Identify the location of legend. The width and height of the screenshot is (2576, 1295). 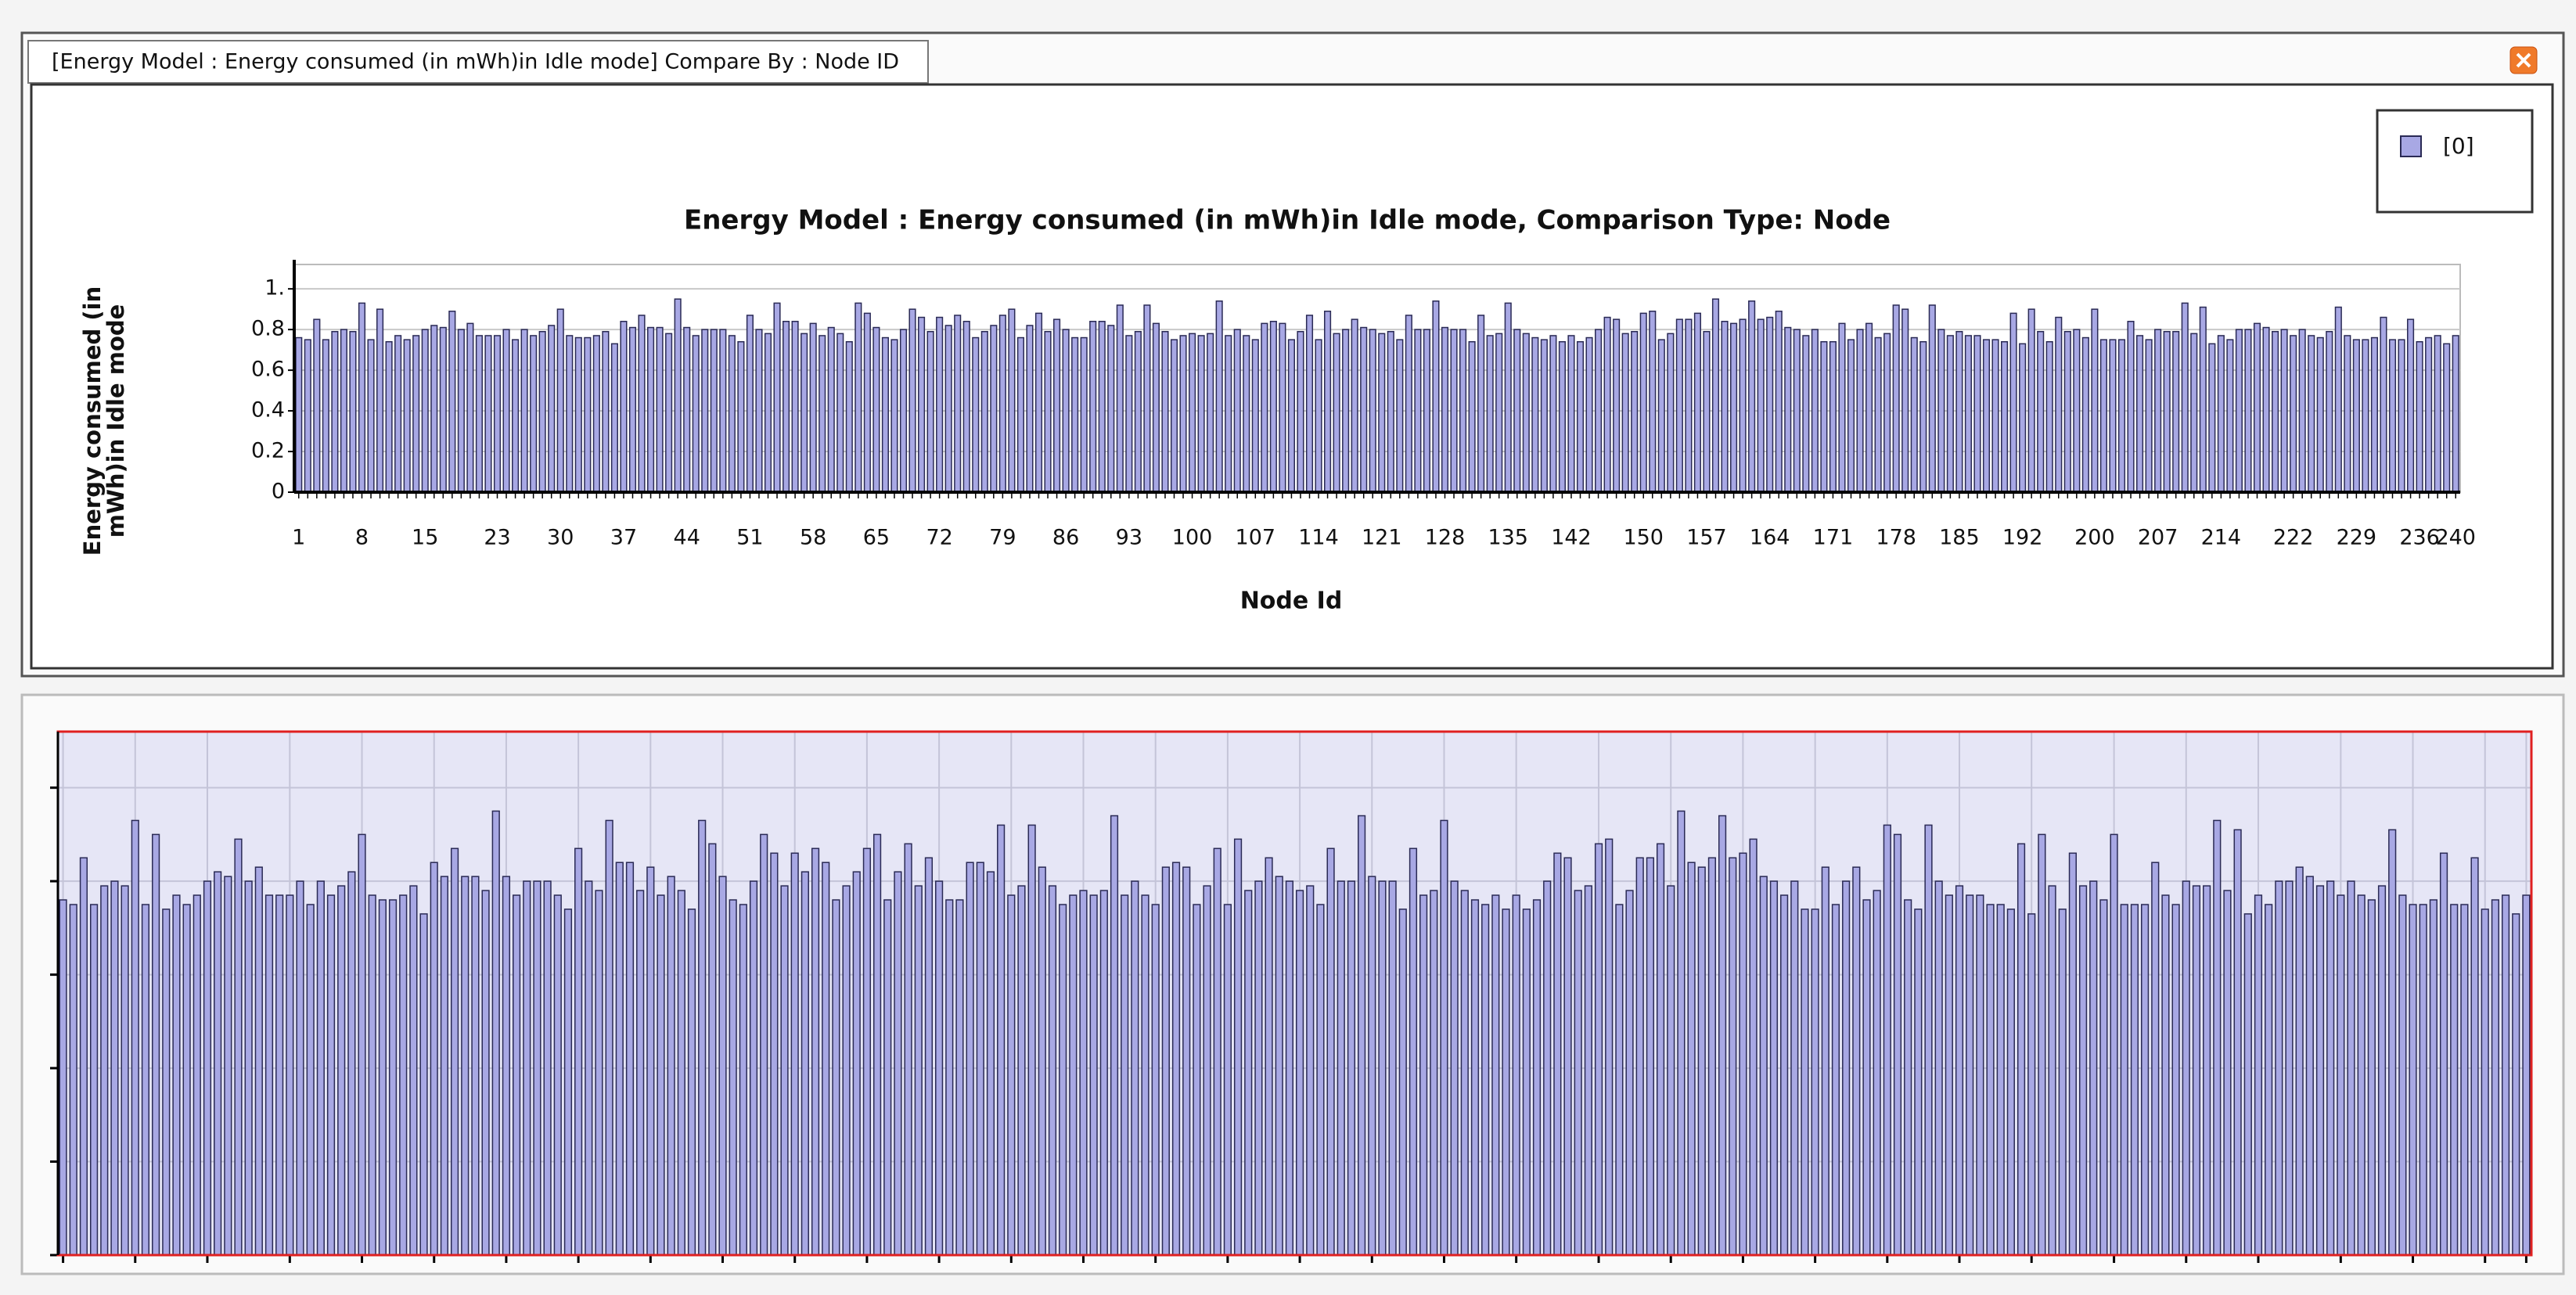
(2455, 162).